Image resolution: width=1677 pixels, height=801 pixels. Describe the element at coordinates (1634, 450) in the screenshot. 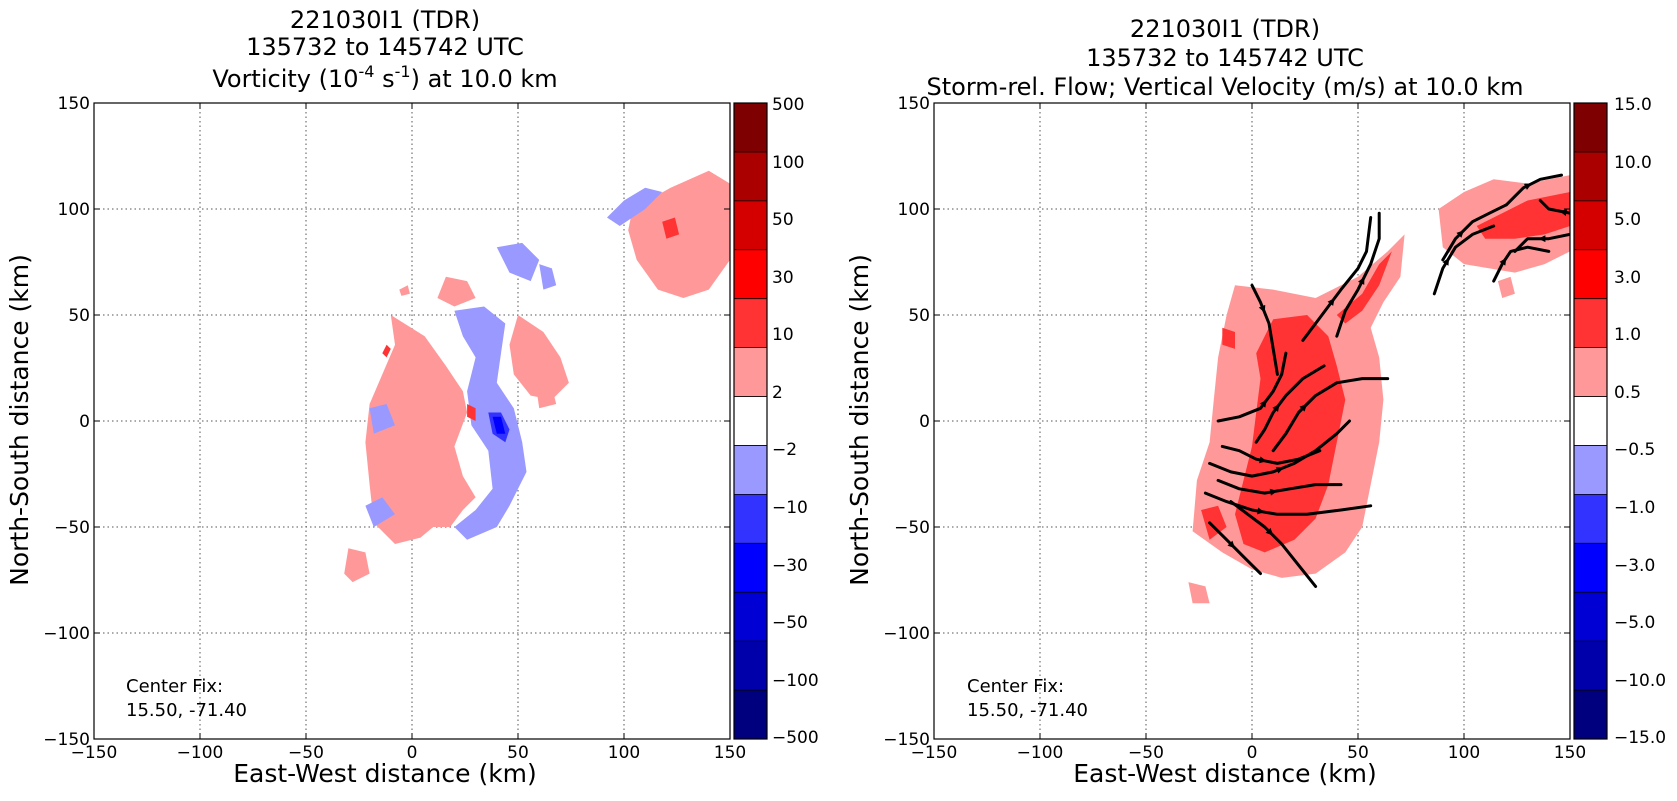

I see `colorbar-label: −0.5` at that location.